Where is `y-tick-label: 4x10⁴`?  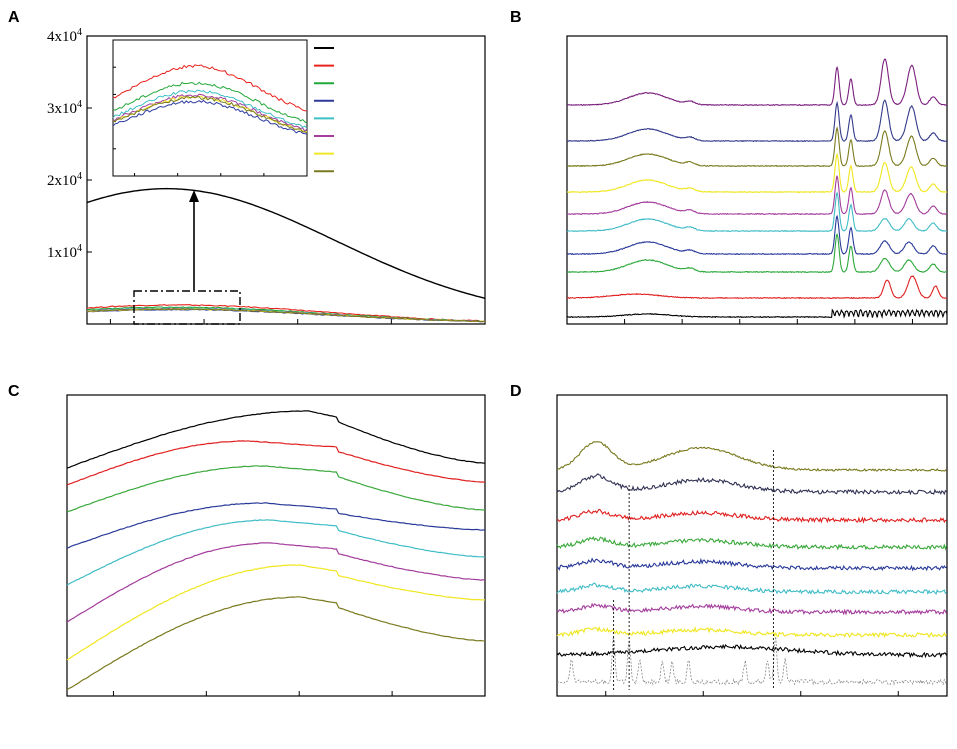
y-tick-label: 4x10⁴ is located at coordinates (64, 36).